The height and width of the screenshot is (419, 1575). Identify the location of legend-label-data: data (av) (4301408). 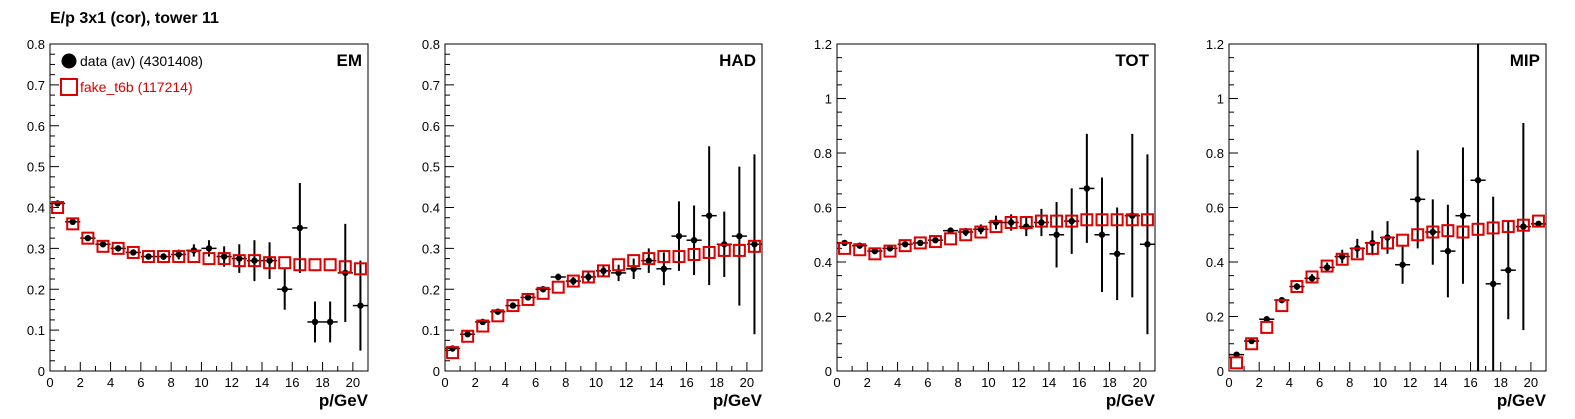
(141, 61).